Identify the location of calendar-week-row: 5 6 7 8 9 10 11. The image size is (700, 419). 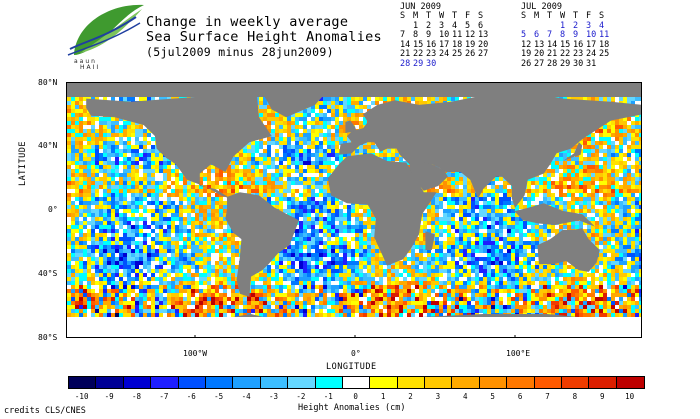
(566, 36).